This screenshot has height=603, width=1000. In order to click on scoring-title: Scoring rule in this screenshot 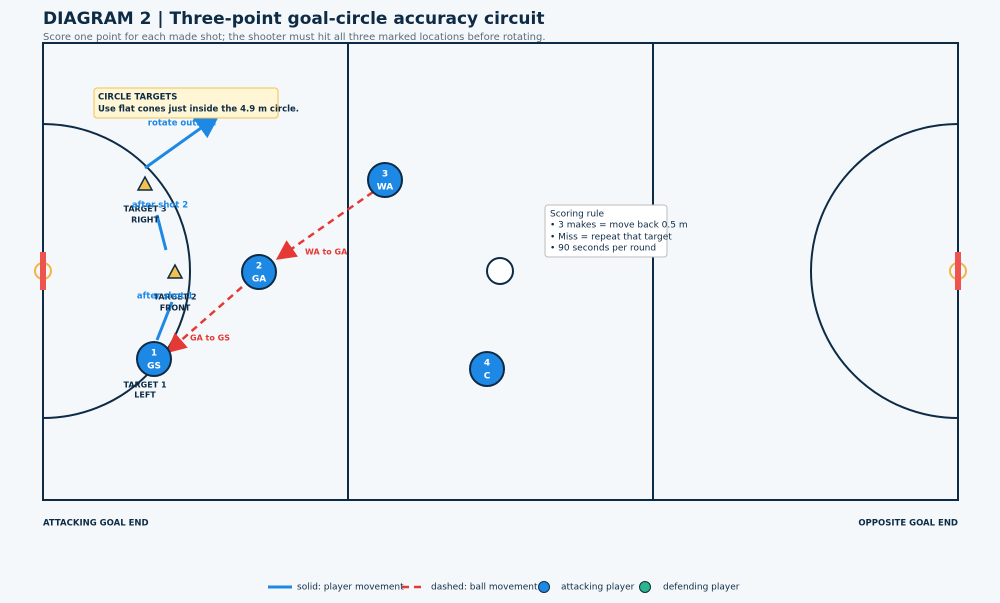, I will do `click(577, 215)`.